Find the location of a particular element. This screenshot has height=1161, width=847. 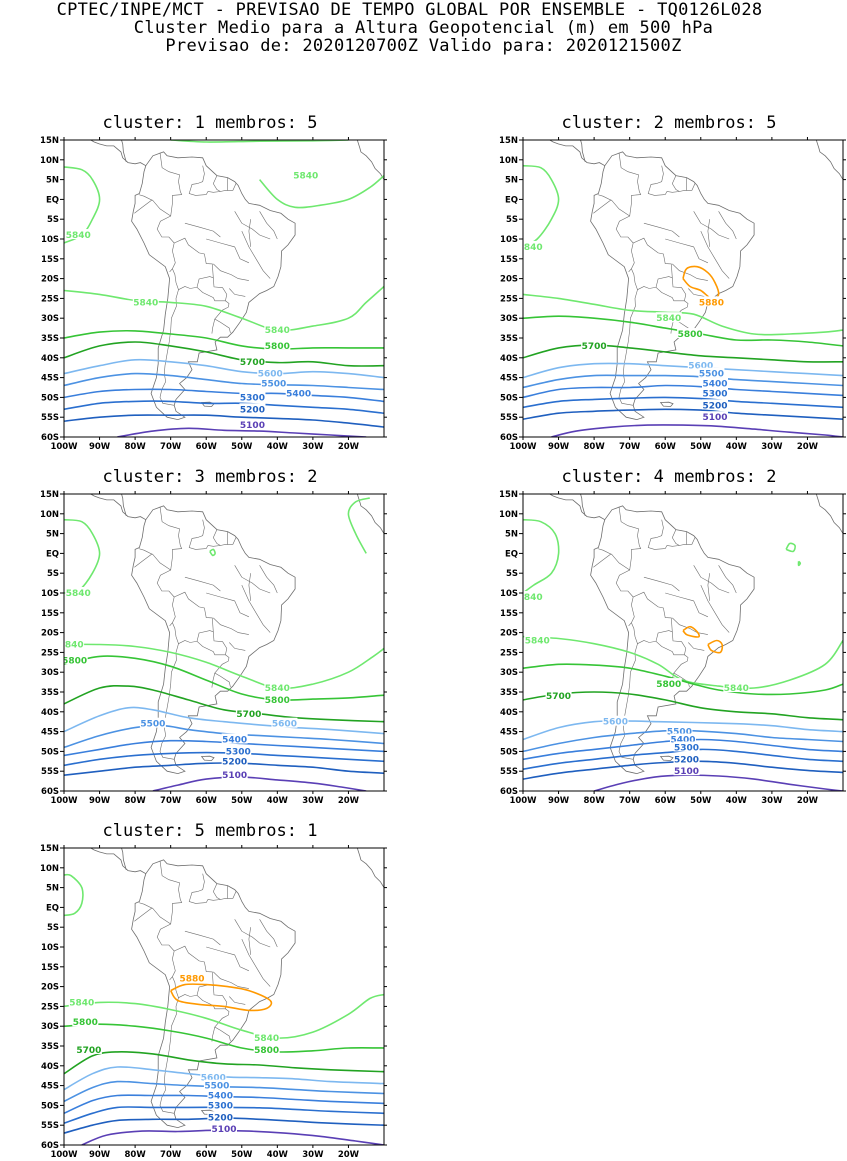

lat-tick-label: 40S is located at coordinates (50, 359).